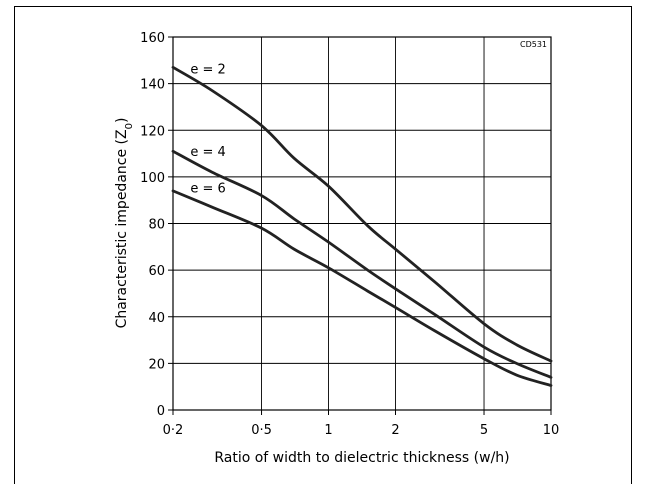  I want to click on y-tick-label: 100, so click(152, 178).